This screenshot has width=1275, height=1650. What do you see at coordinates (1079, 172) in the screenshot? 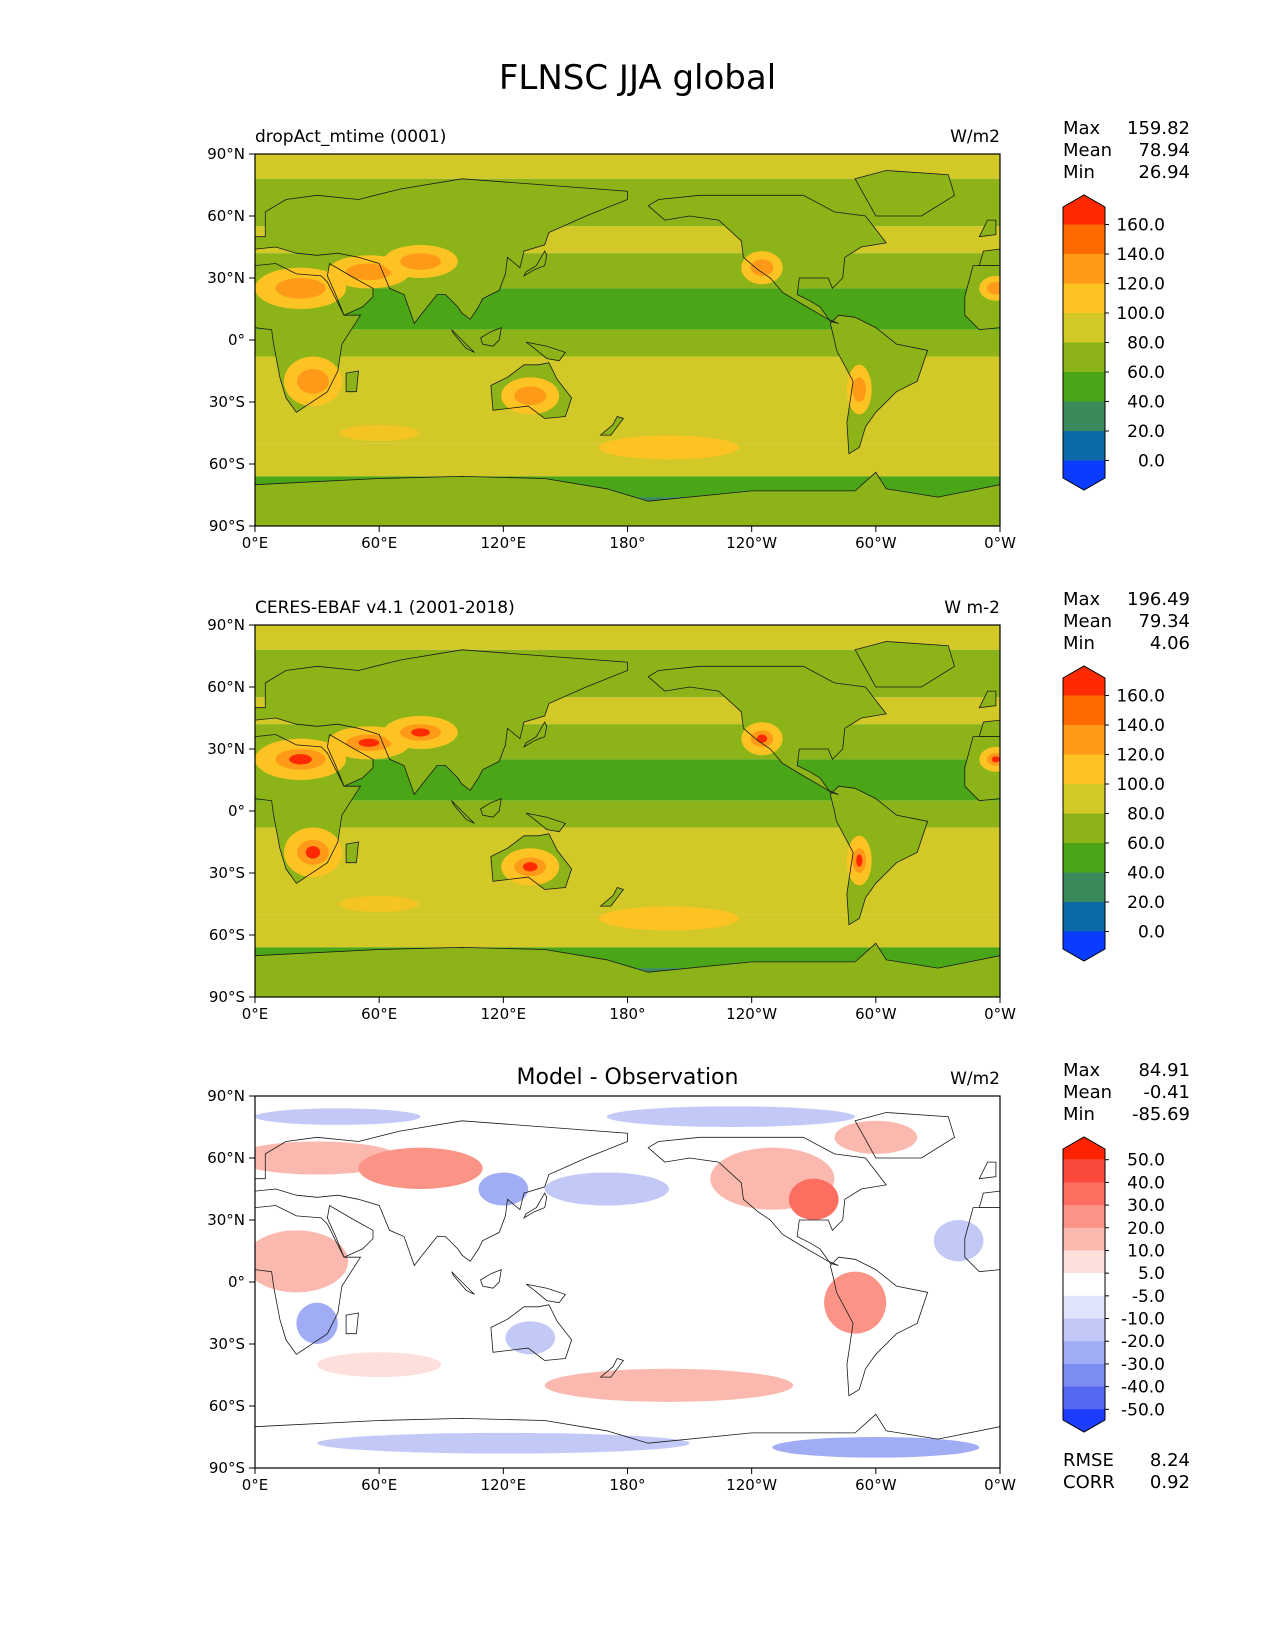
I see `stat-label: Min` at bounding box center [1079, 172].